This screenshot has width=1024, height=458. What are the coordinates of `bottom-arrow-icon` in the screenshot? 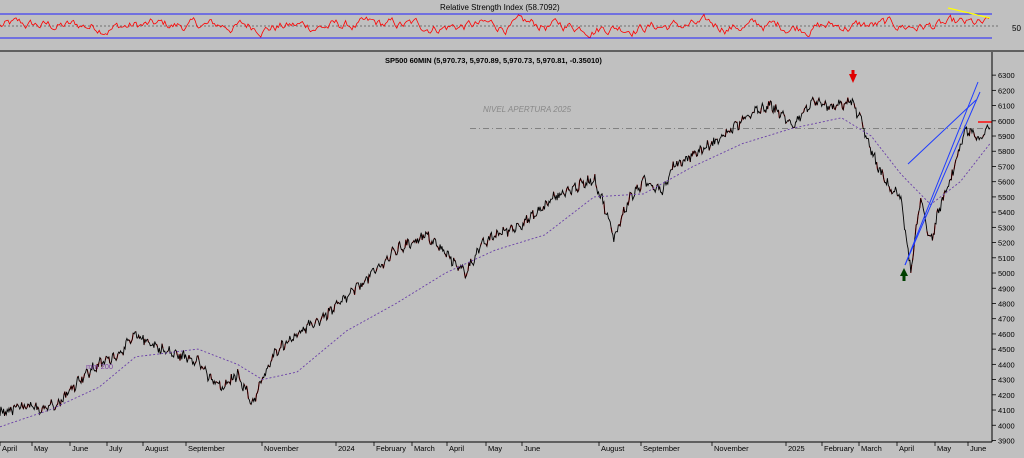 It's located at (904, 272).